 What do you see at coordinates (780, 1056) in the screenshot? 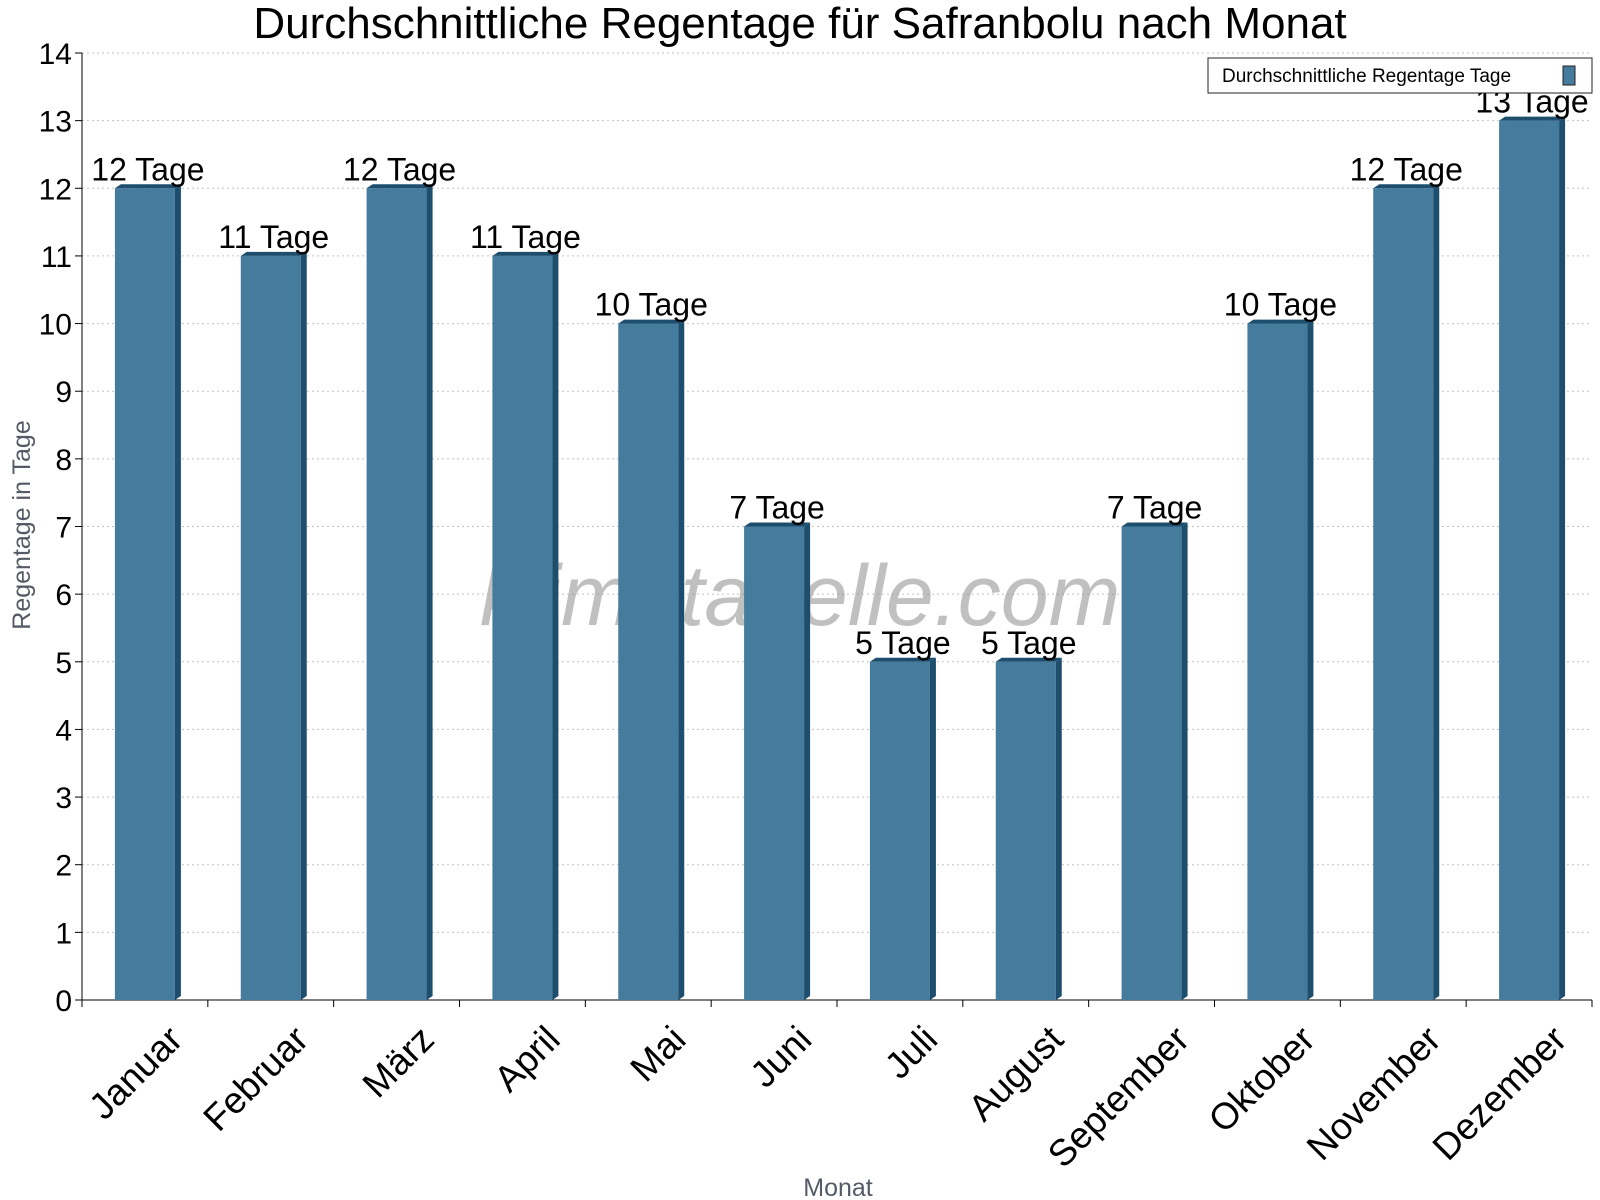
I see `x-tick-label: Juni` at bounding box center [780, 1056].